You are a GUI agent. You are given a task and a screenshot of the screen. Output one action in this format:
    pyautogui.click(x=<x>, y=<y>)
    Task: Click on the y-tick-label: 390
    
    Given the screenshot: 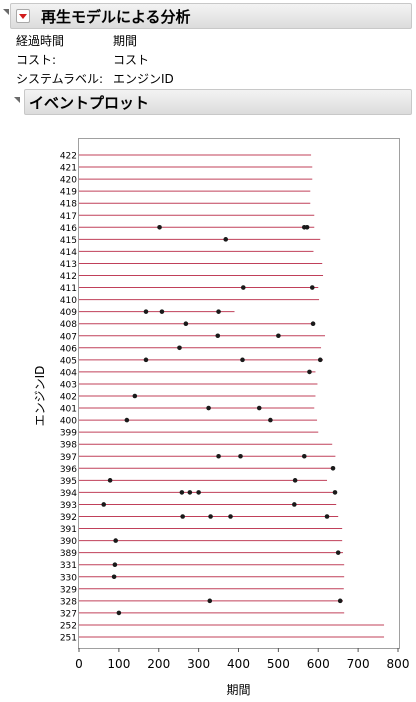 What is the action you would take?
    pyautogui.click(x=68, y=542)
    